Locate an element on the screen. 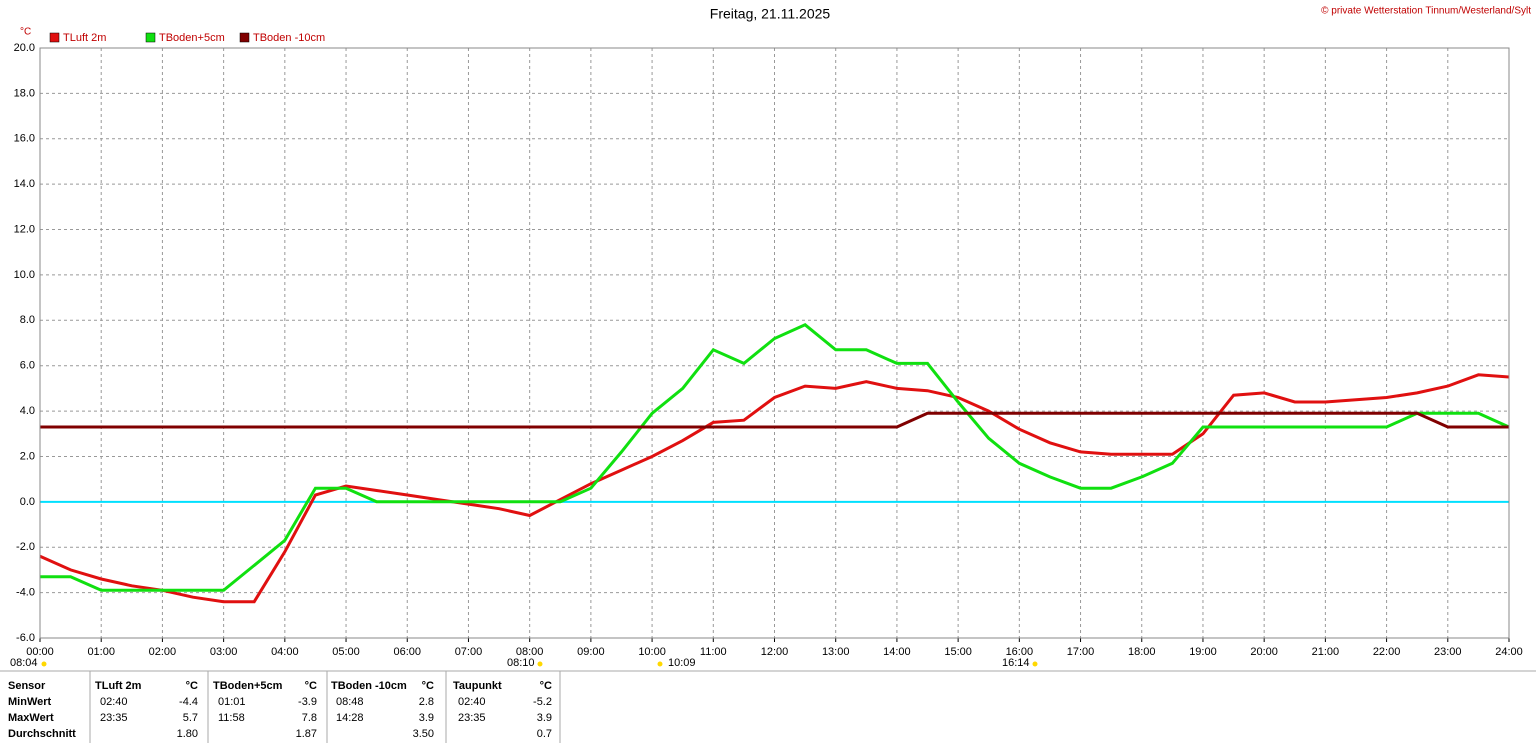 The image size is (1536, 748). legend-label: TBoden+5cm is located at coordinates (192, 38).